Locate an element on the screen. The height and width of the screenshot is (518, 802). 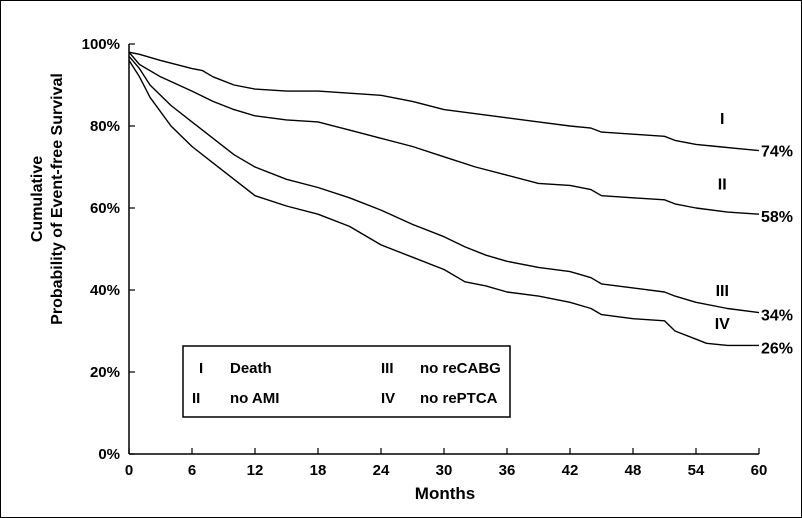
x-tick-label: 42 is located at coordinates (570, 470).